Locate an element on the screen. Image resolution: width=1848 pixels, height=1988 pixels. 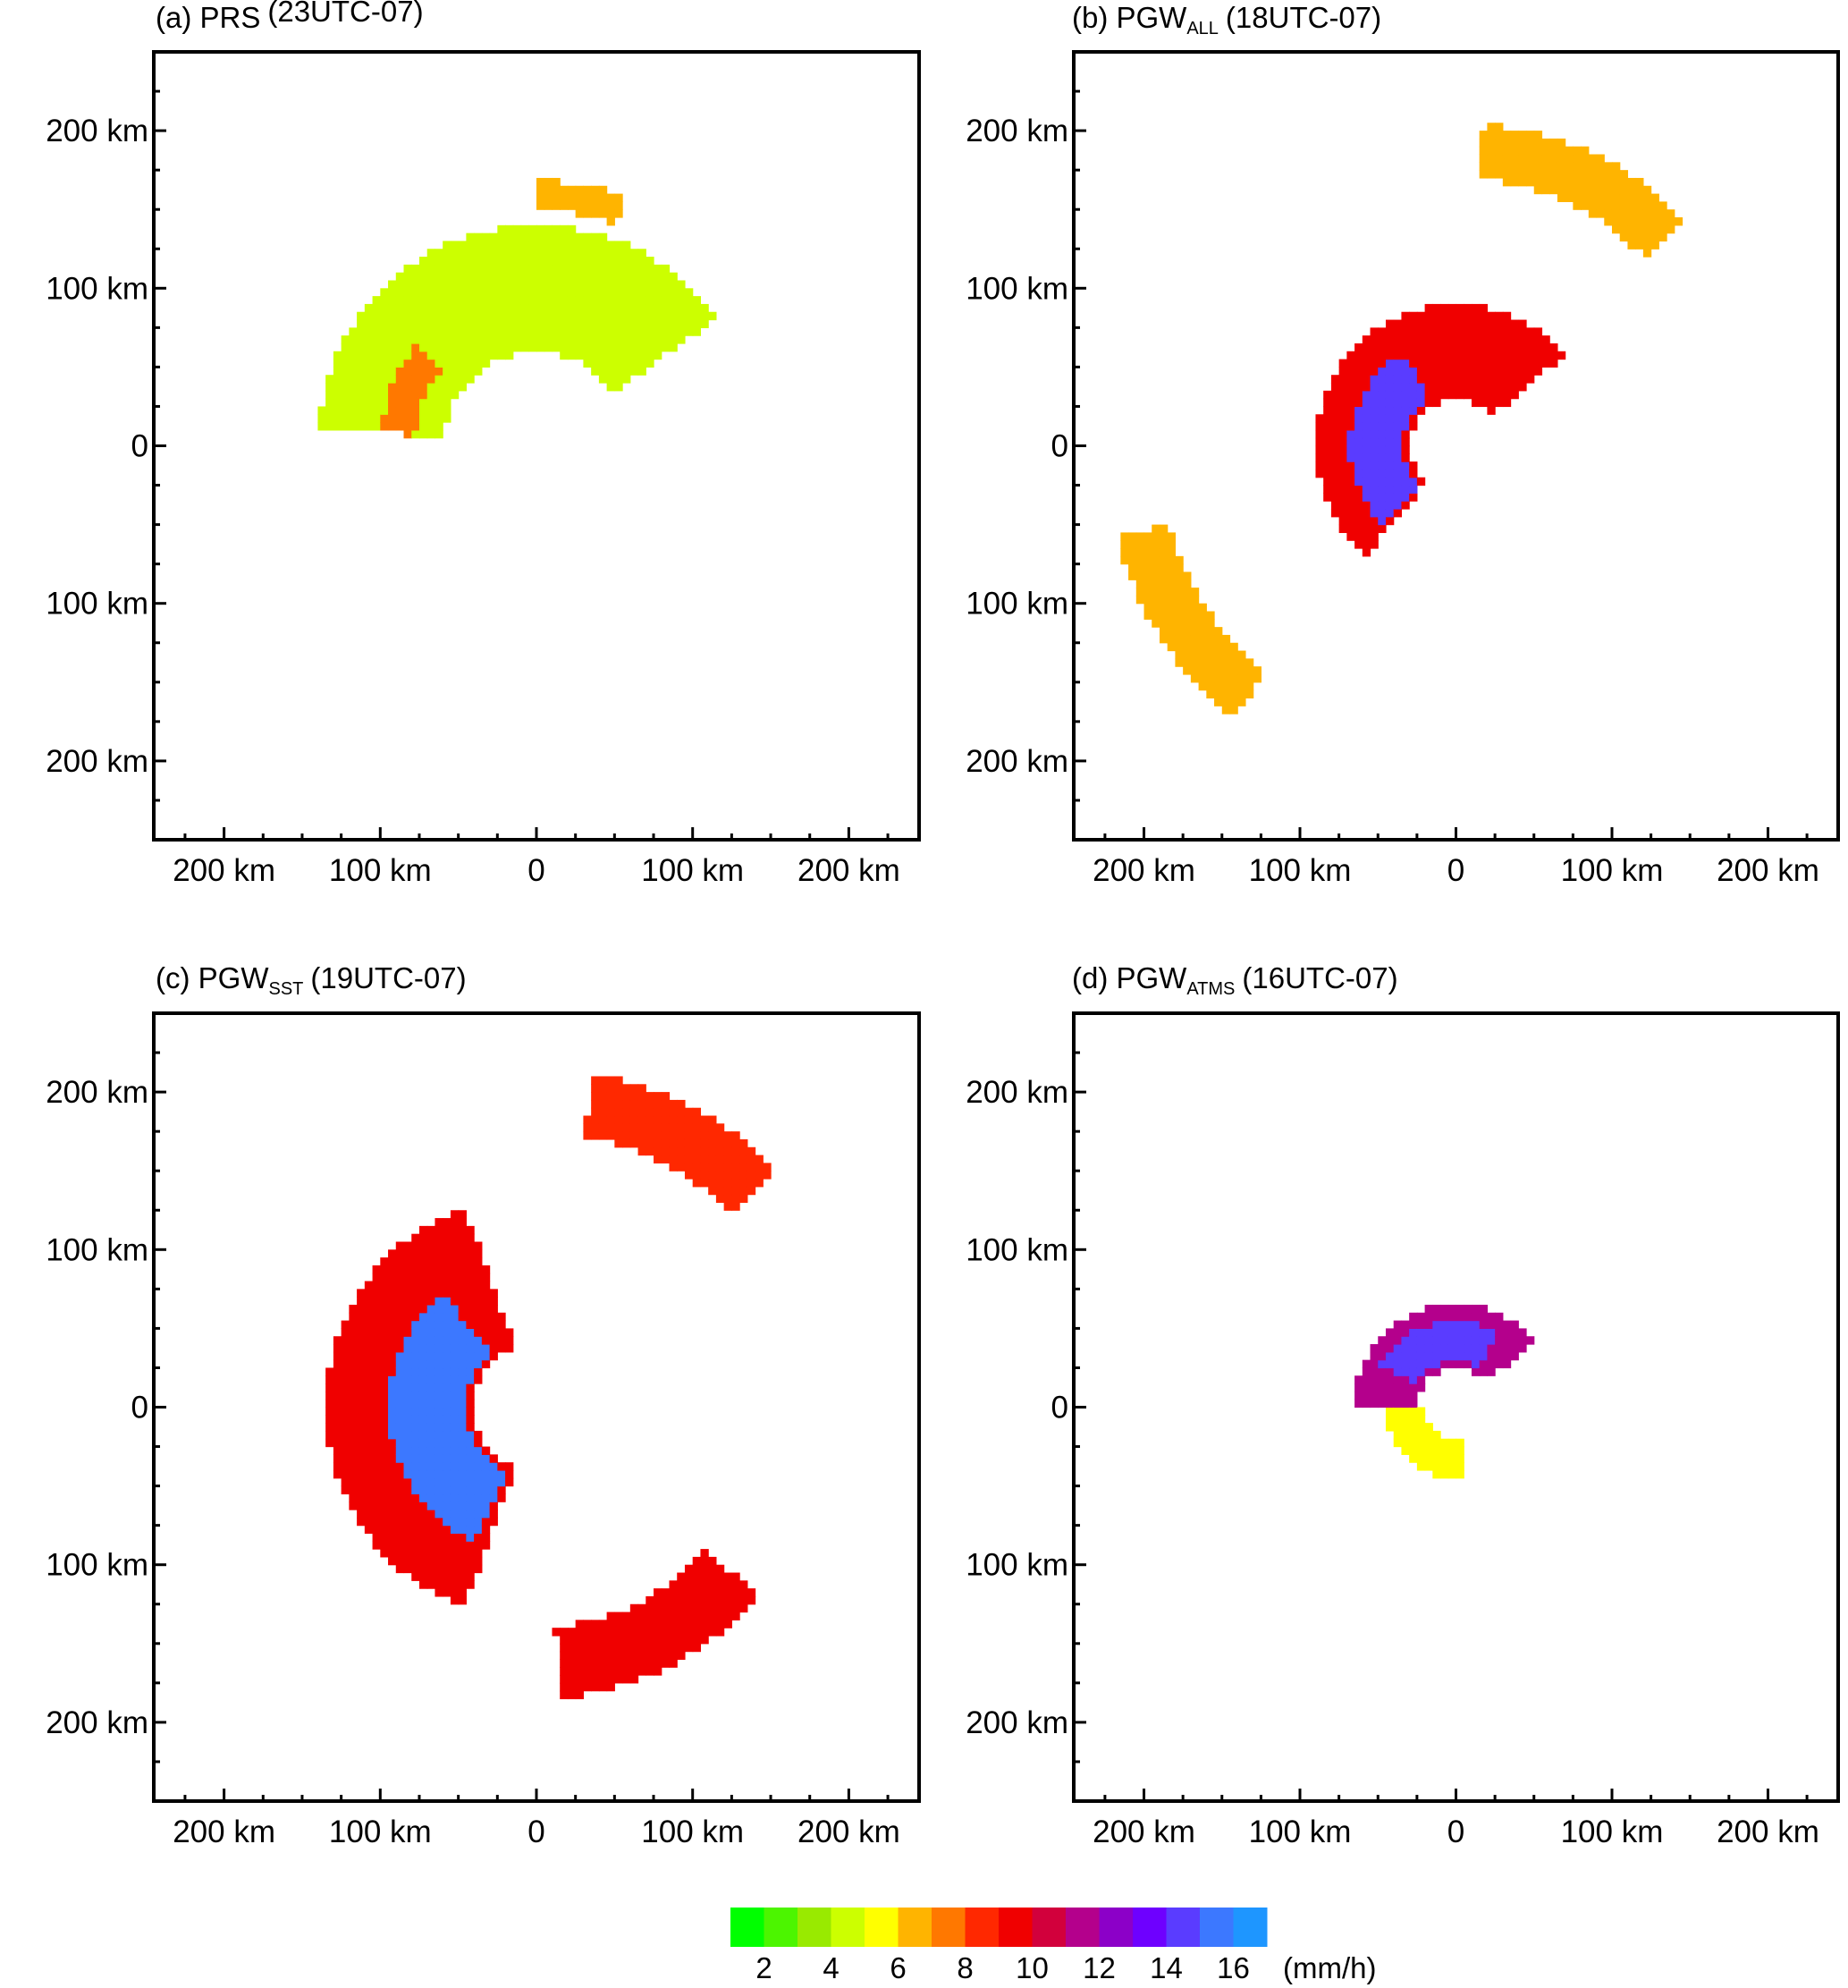
colorbar-labels: 2 4 6 8 10 12 14 16 is located at coordinates (1002, 1968).